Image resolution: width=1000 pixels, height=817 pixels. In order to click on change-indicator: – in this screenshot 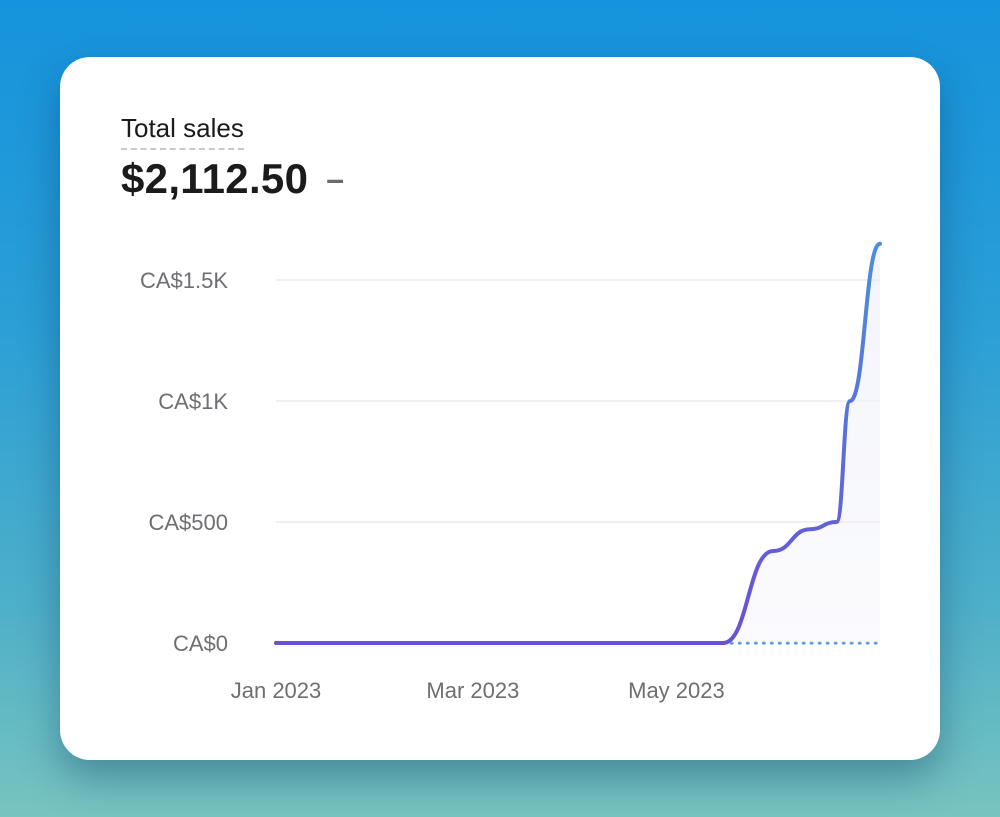, I will do `click(335, 178)`.